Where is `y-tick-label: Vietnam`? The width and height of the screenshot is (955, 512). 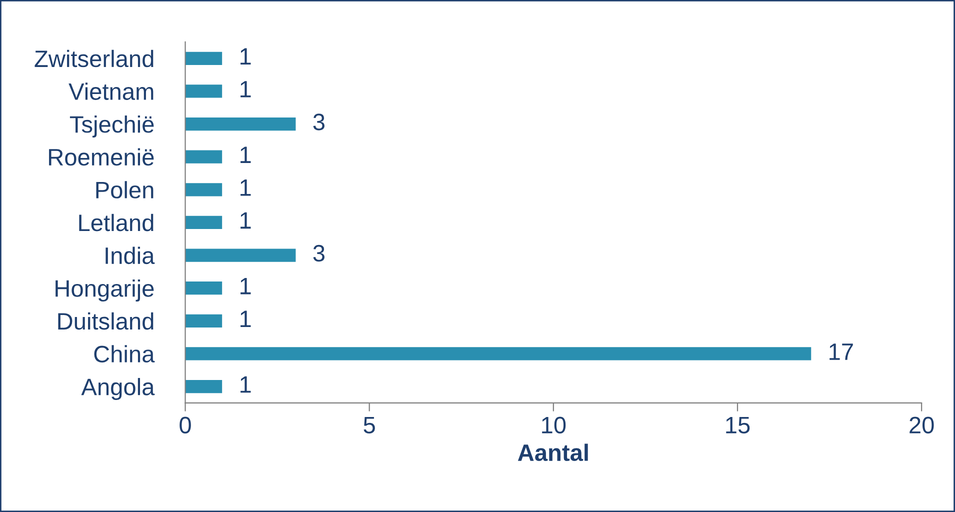
y-tick-label: Vietnam is located at coordinates (111, 91).